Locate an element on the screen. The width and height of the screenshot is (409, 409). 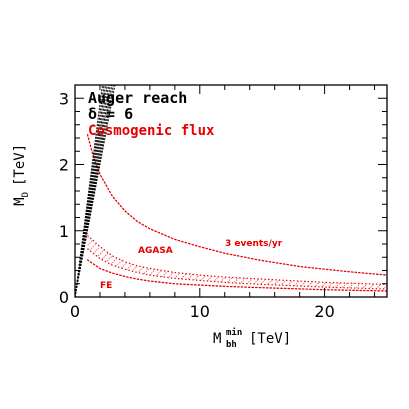
x-tick-label: 20 is located at coordinates (324, 311).